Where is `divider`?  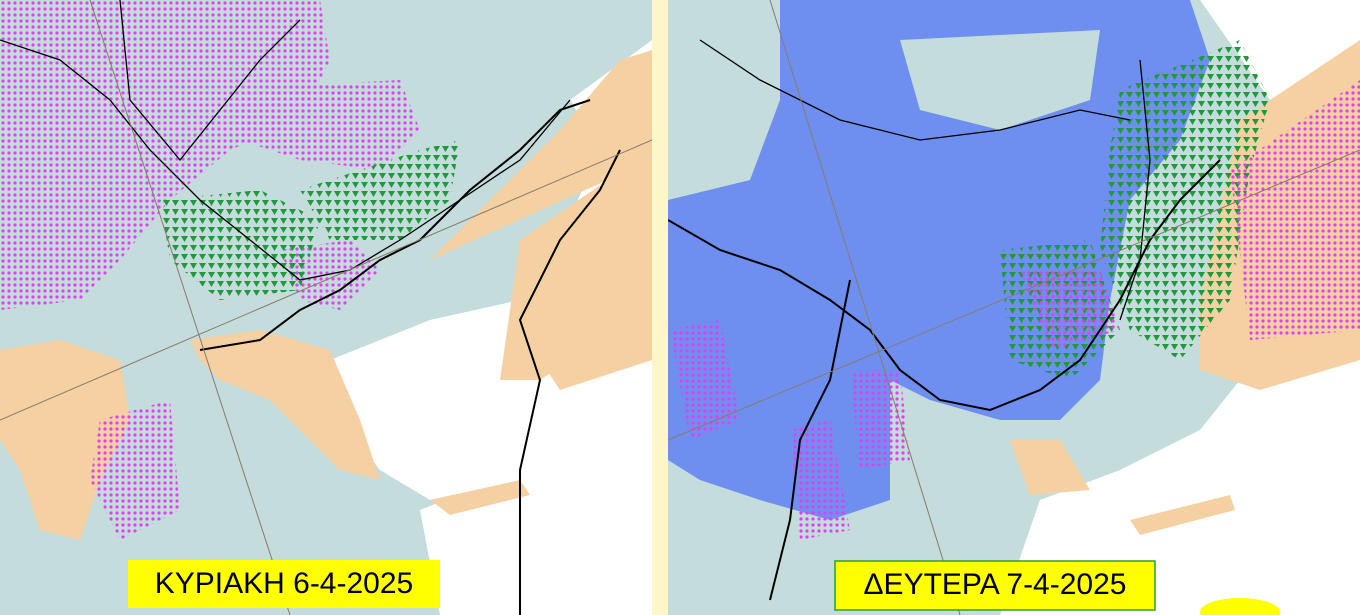
divider is located at coordinates (660, 307).